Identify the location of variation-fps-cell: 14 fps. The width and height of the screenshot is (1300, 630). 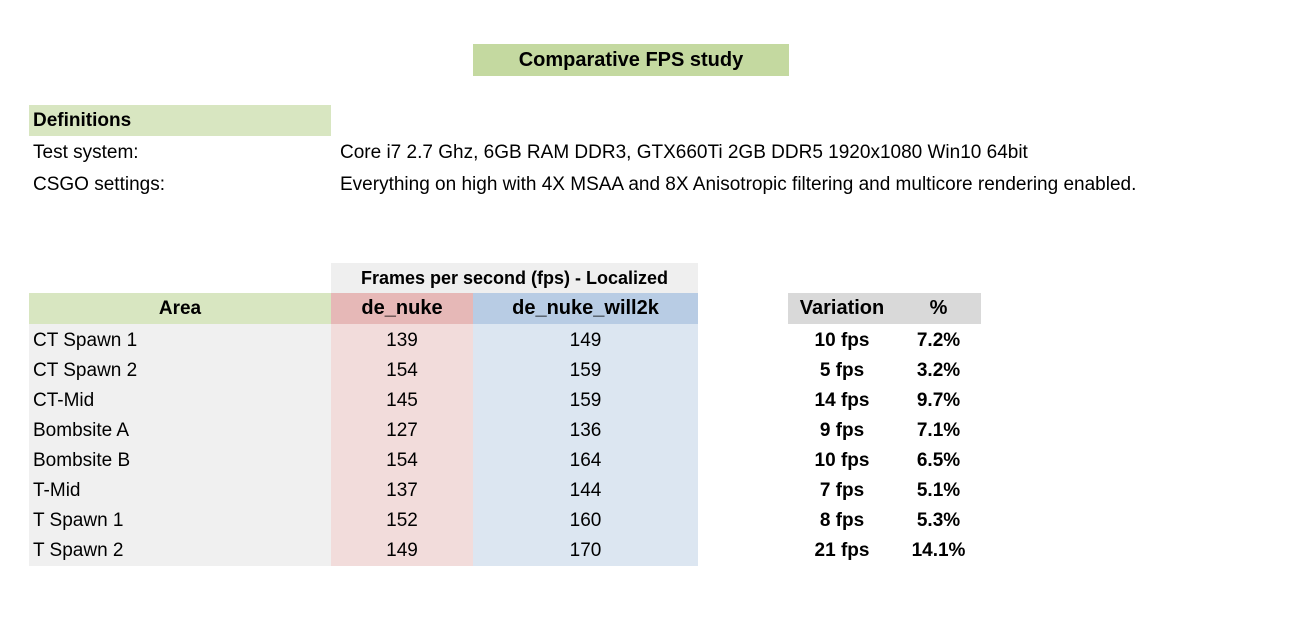
(842, 400).